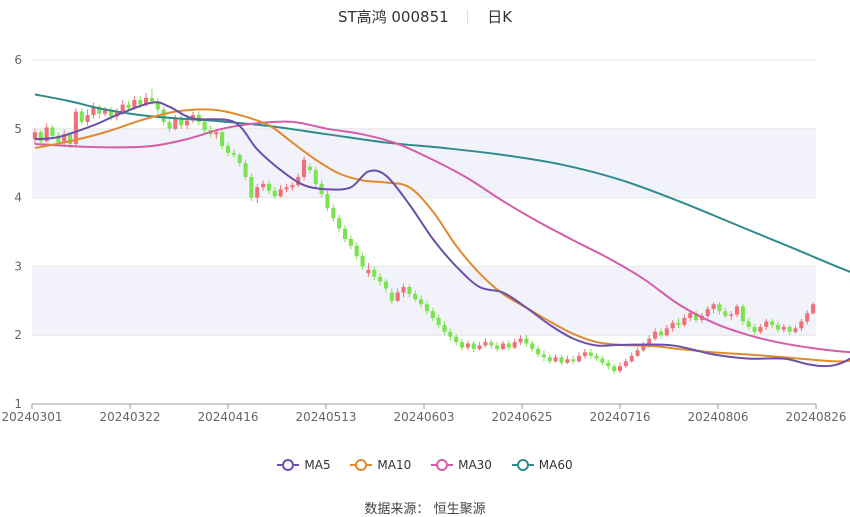 This screenshot has height=517, width=850. I want to click on x-tick-label: 20240513, so click(325, 417).